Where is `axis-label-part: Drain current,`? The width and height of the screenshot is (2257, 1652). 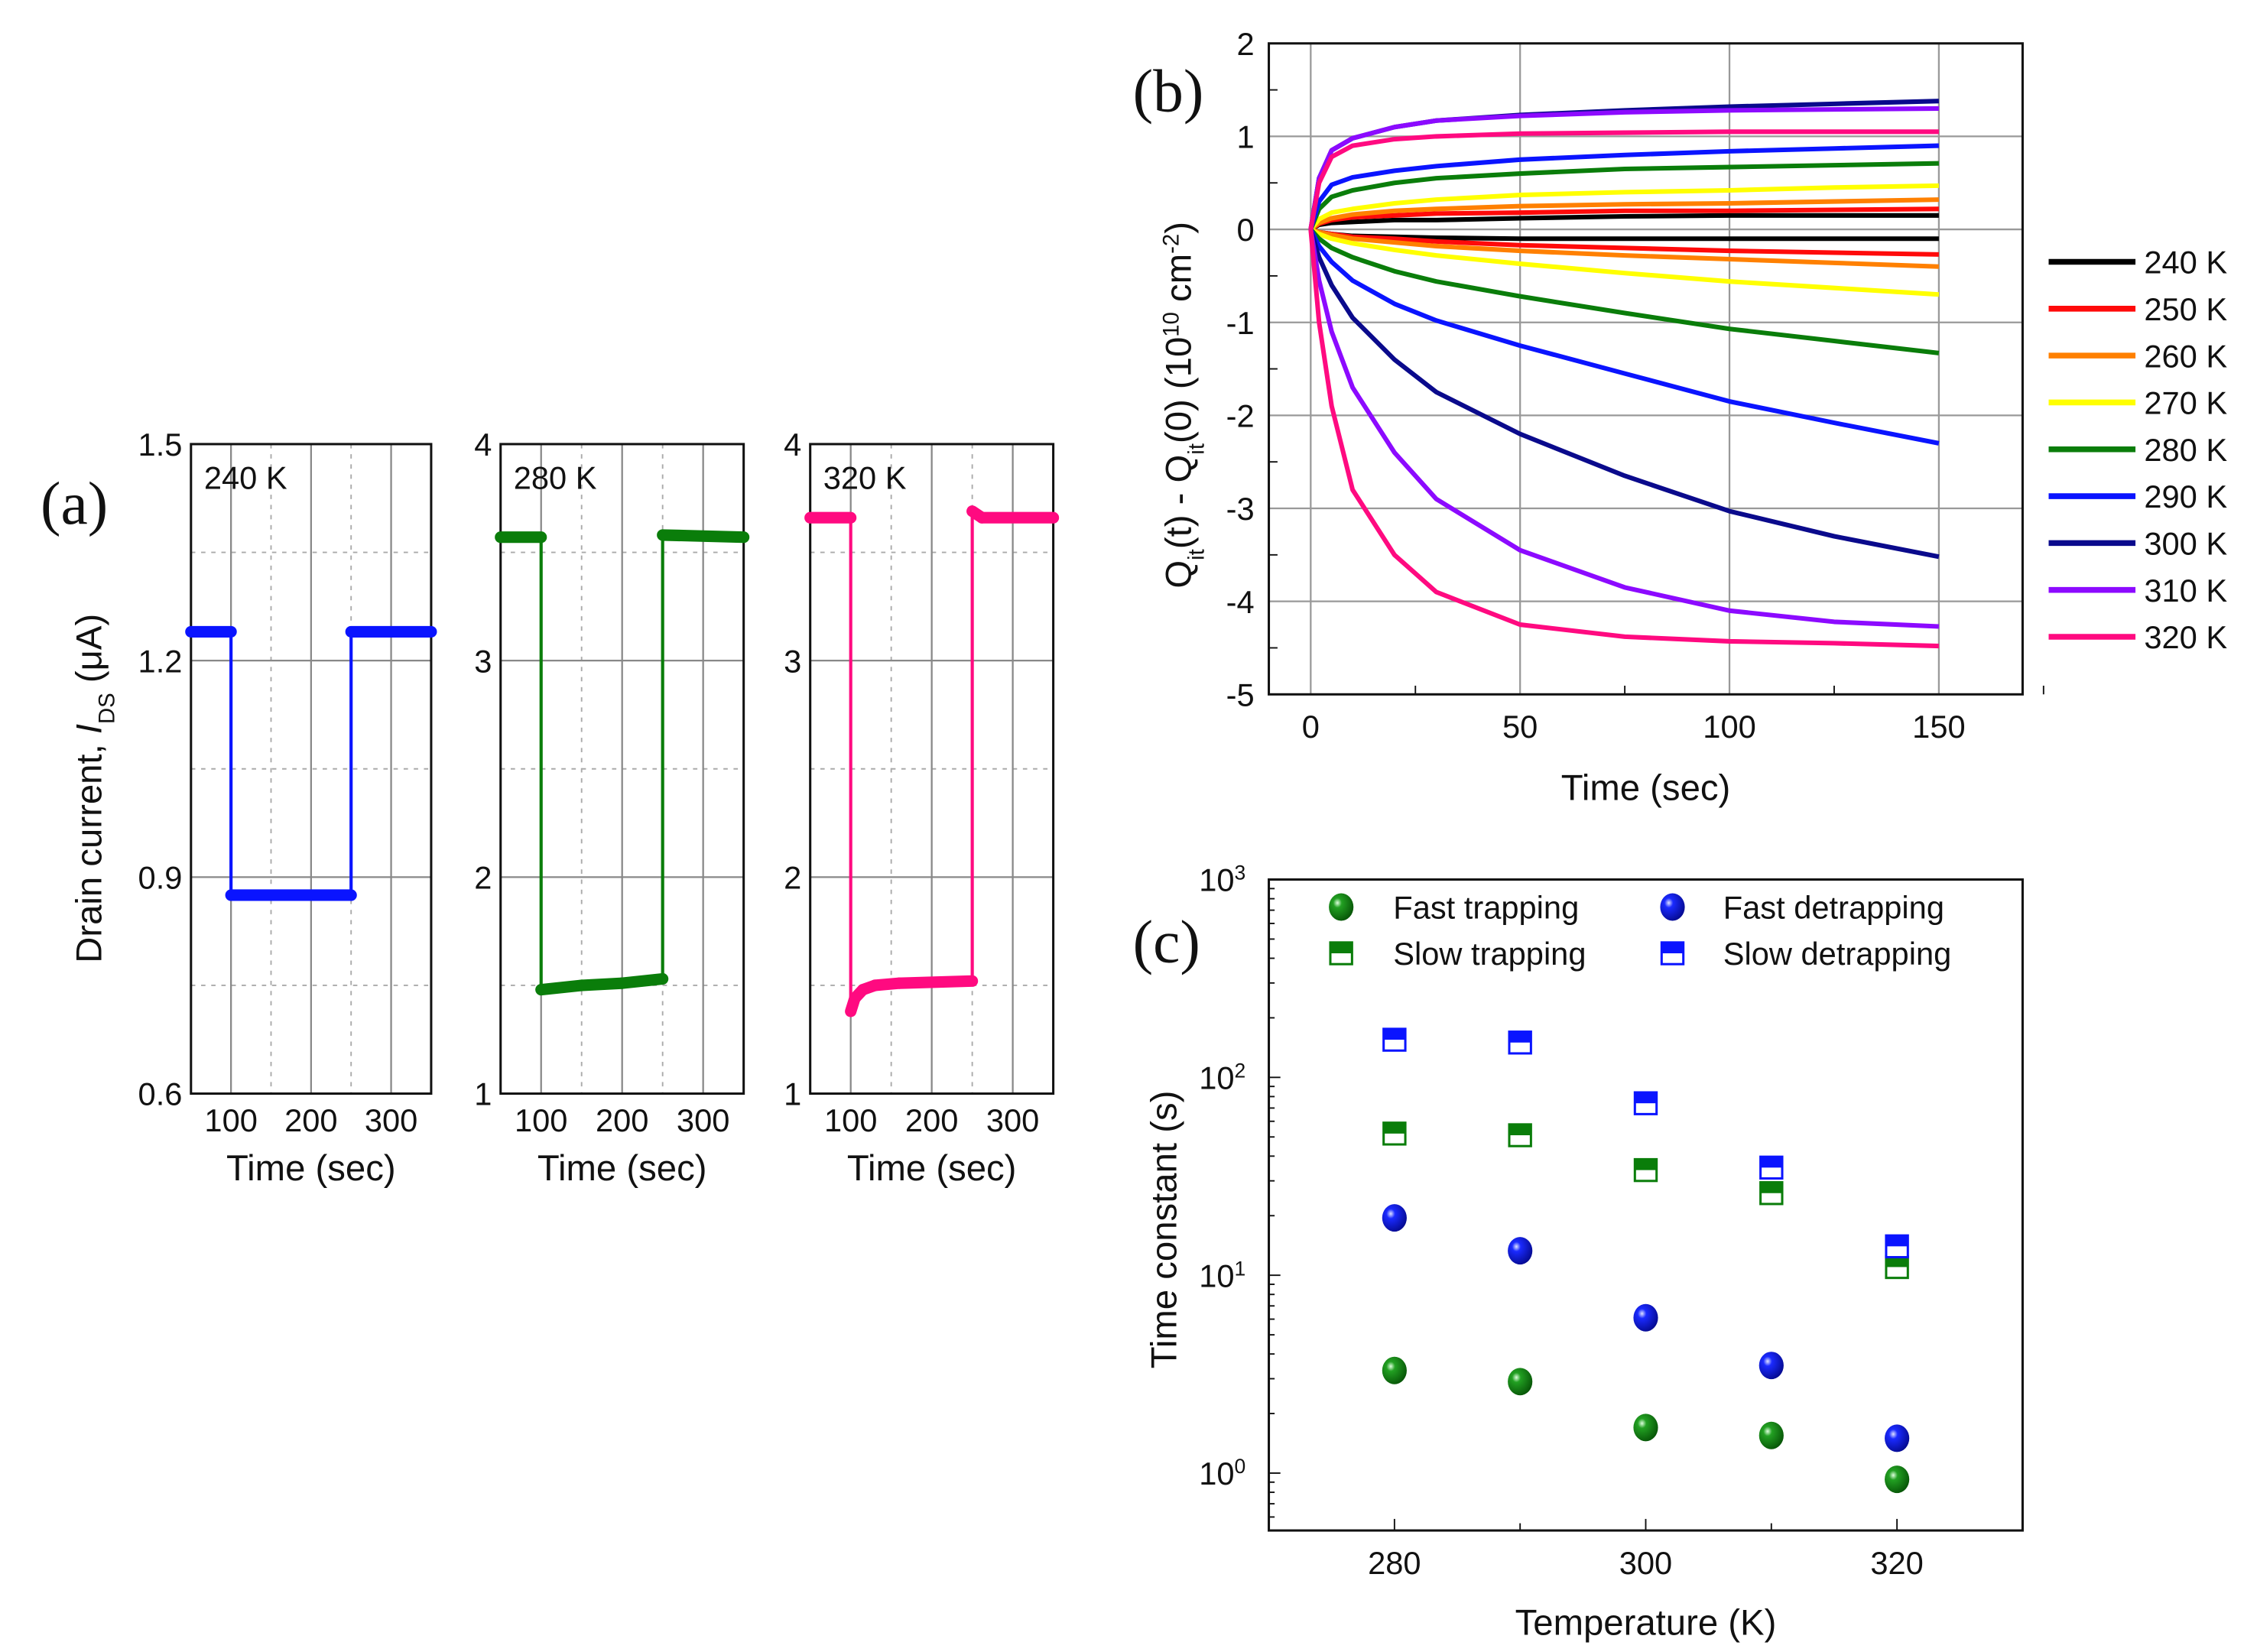
axis-label-part: Drain current, is located at coordinates (89, 848).